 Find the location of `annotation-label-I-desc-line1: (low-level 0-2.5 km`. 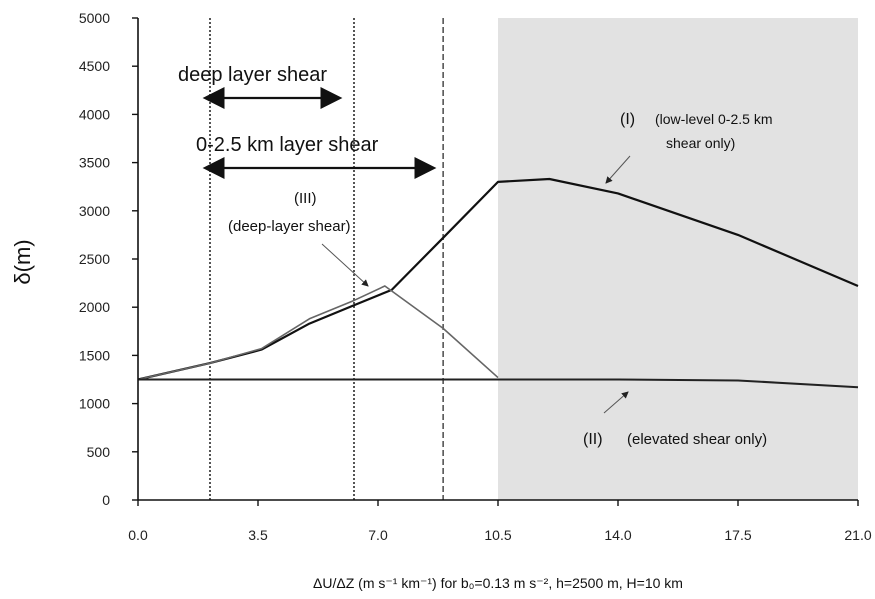

annotation-label-I-desc-line1: (low-level 0-2.5 km is located at coordinates (713, 119).